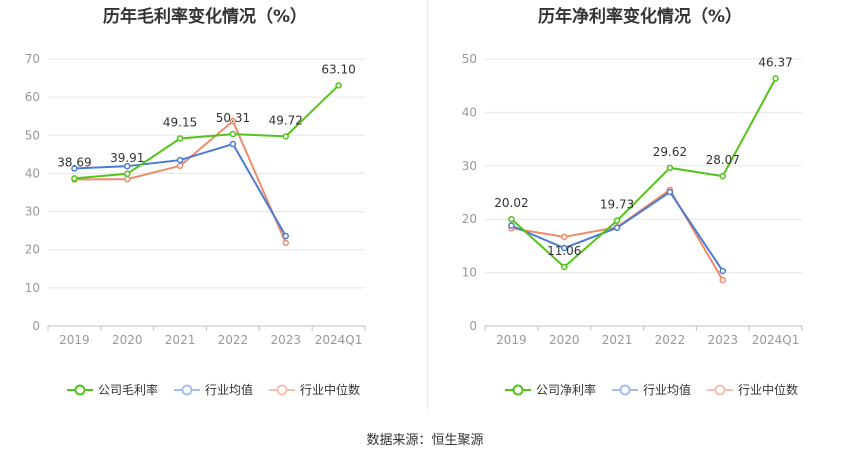  Describe the element at coordinates (128, 390) in the screenshot. I see `legend-label-company: 公司毛利率` at that location.